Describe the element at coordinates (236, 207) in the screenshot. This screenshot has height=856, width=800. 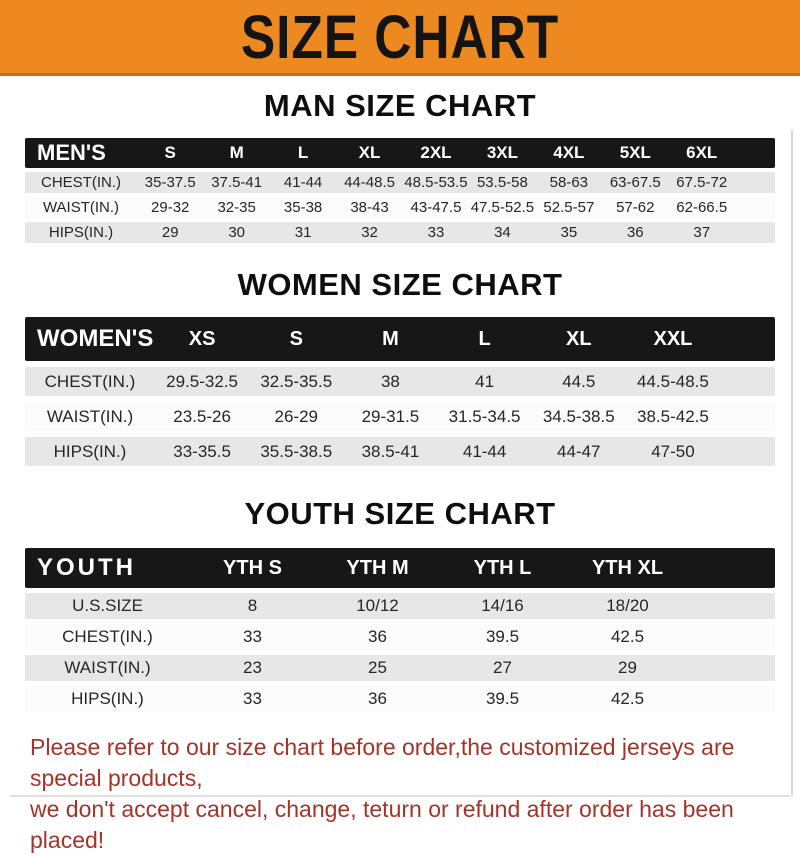
I see `size-cell: 32-35` at that location.